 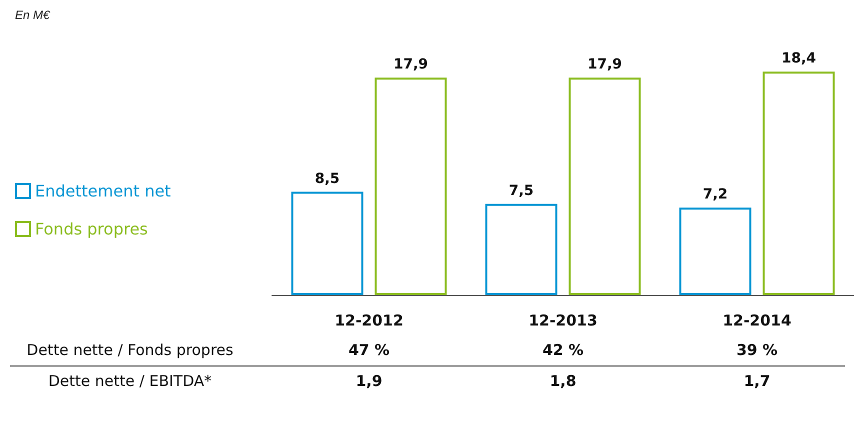 I want to click on text: 1,7, so click(x=757, y=381).